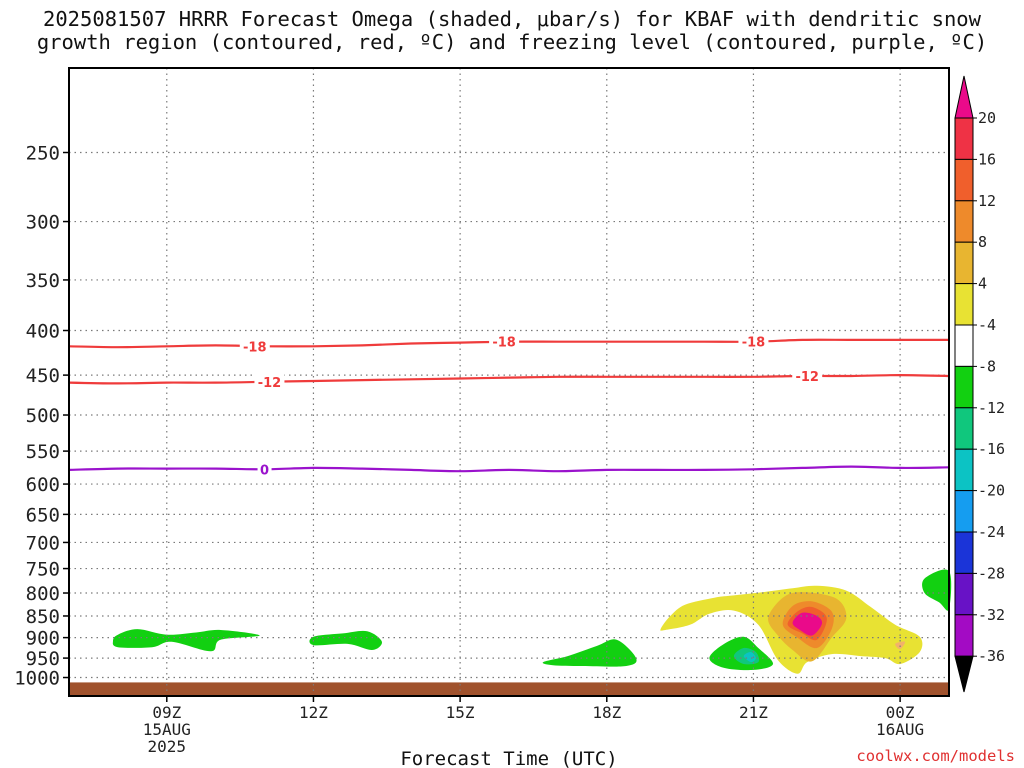 The height and width of the screenshot is (768, 1024). What do you see at coordinates (979, 384) in the screenshot?
I see `colorbar: 20 16 12 8 4 -4 -8 -12 -16 -20 -24 -28 -32 -36` at bounding box center [979, 384].